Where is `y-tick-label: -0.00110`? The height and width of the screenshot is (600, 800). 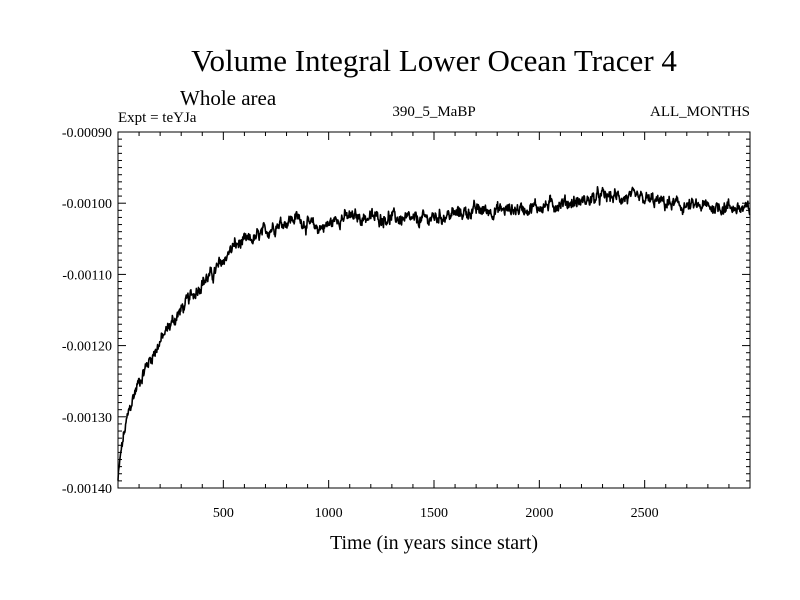
y-tick-label: -0.00110 is located at coordinates (87, 275).